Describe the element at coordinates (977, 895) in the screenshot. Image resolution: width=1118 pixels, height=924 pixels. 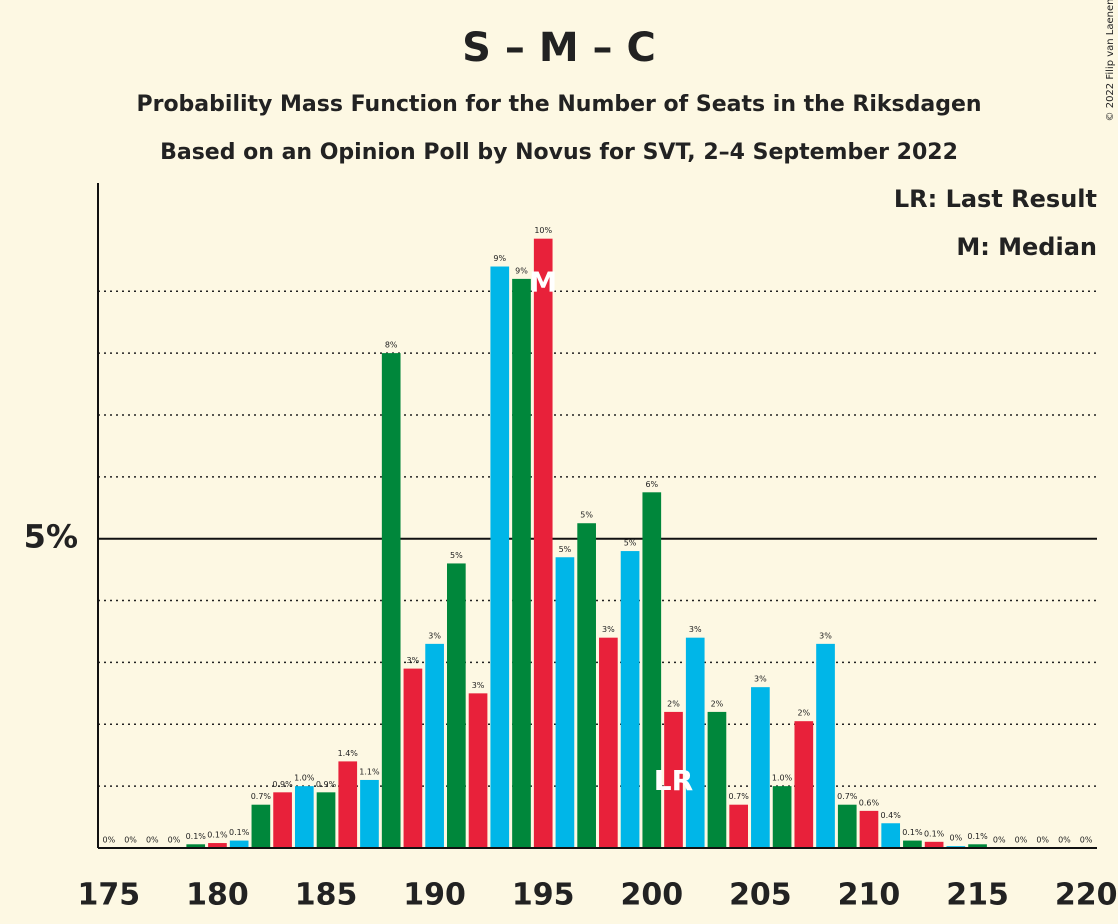
I see `x-tick-label: 215` at that location.